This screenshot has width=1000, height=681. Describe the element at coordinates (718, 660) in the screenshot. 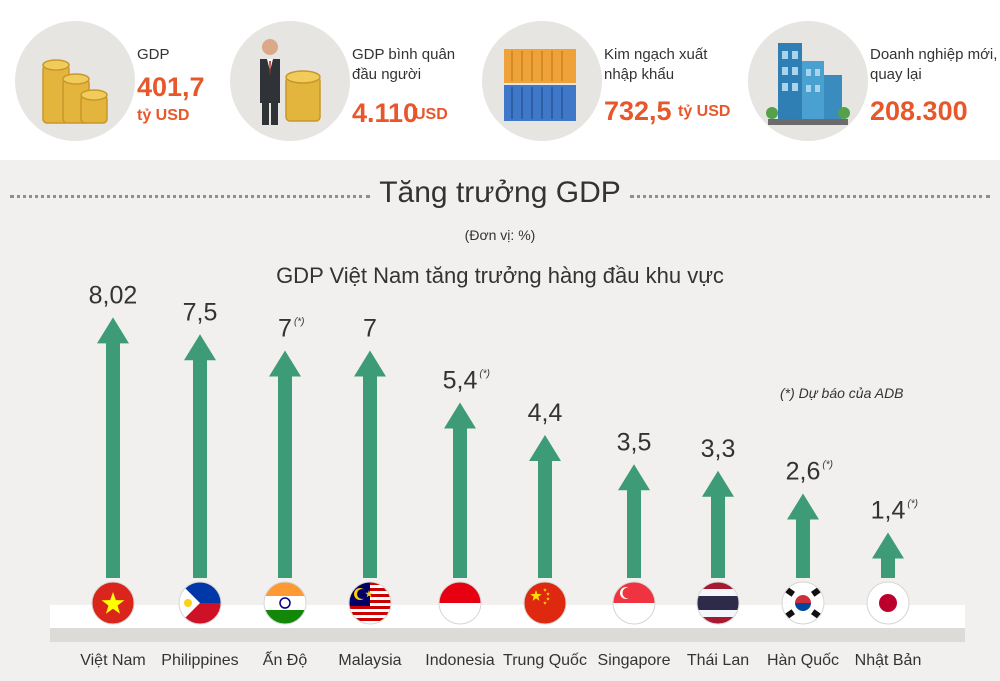

I see `category-label: Thái Lan` at that location.